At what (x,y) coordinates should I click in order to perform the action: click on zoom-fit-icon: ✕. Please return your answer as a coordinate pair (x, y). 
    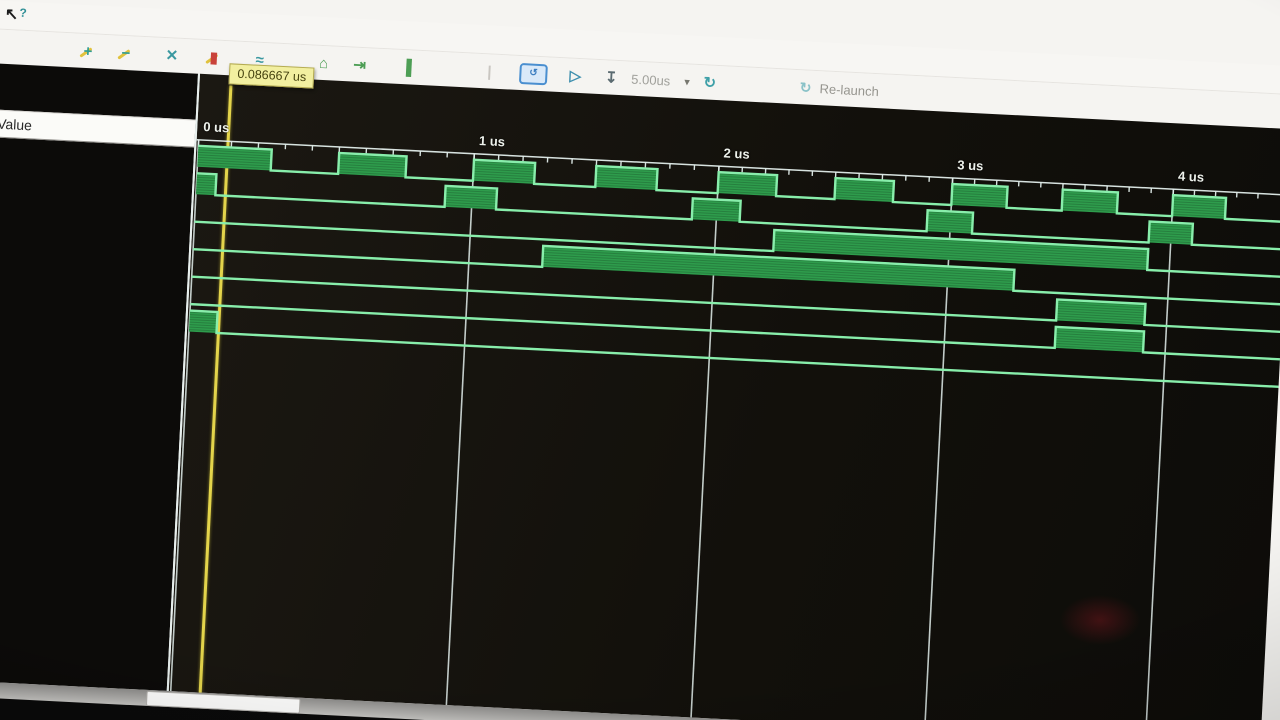
    Looking at the image, I should click on (171, 55).